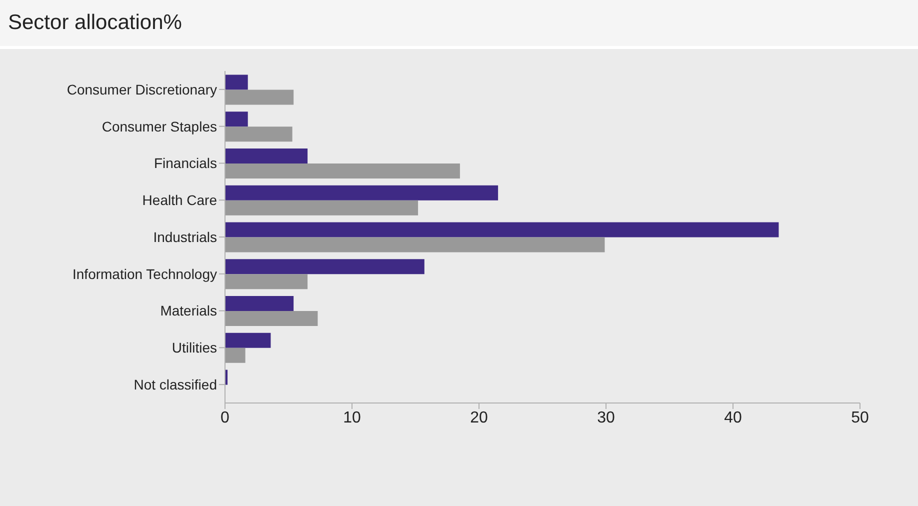  Describe the element at coordinates (144, 274) in the screenshot. I see `y-tick-label: Information Technology` at that location.